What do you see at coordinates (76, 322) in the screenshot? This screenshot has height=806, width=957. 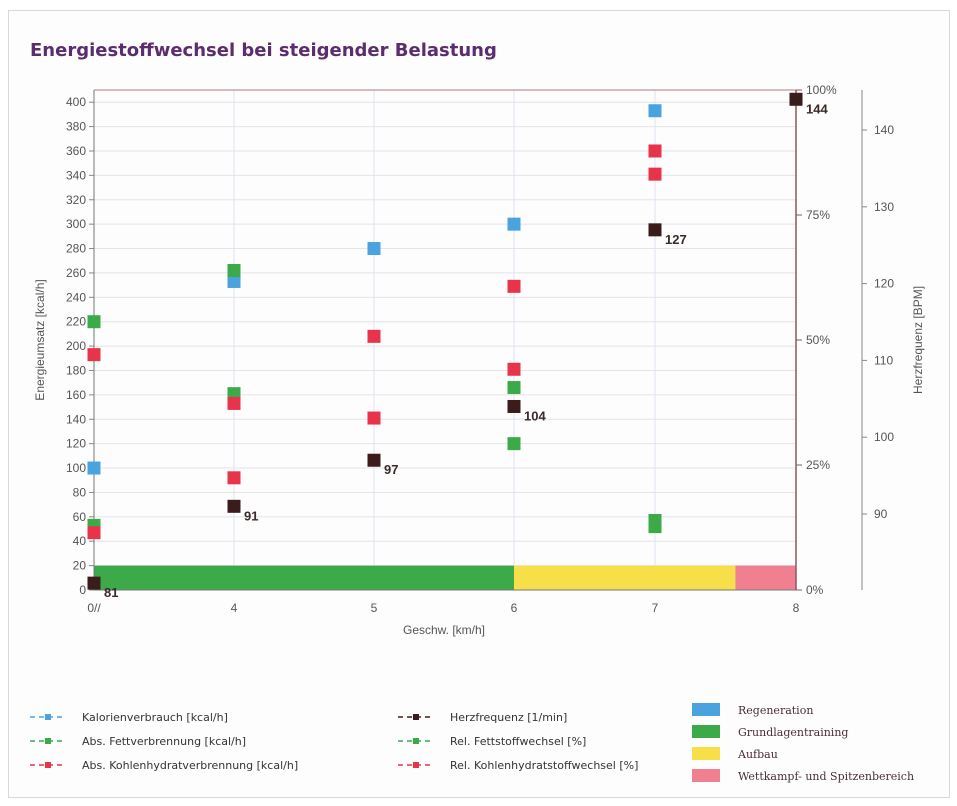 I see `y-tick-label: 220` at bounding box center [76, 322].